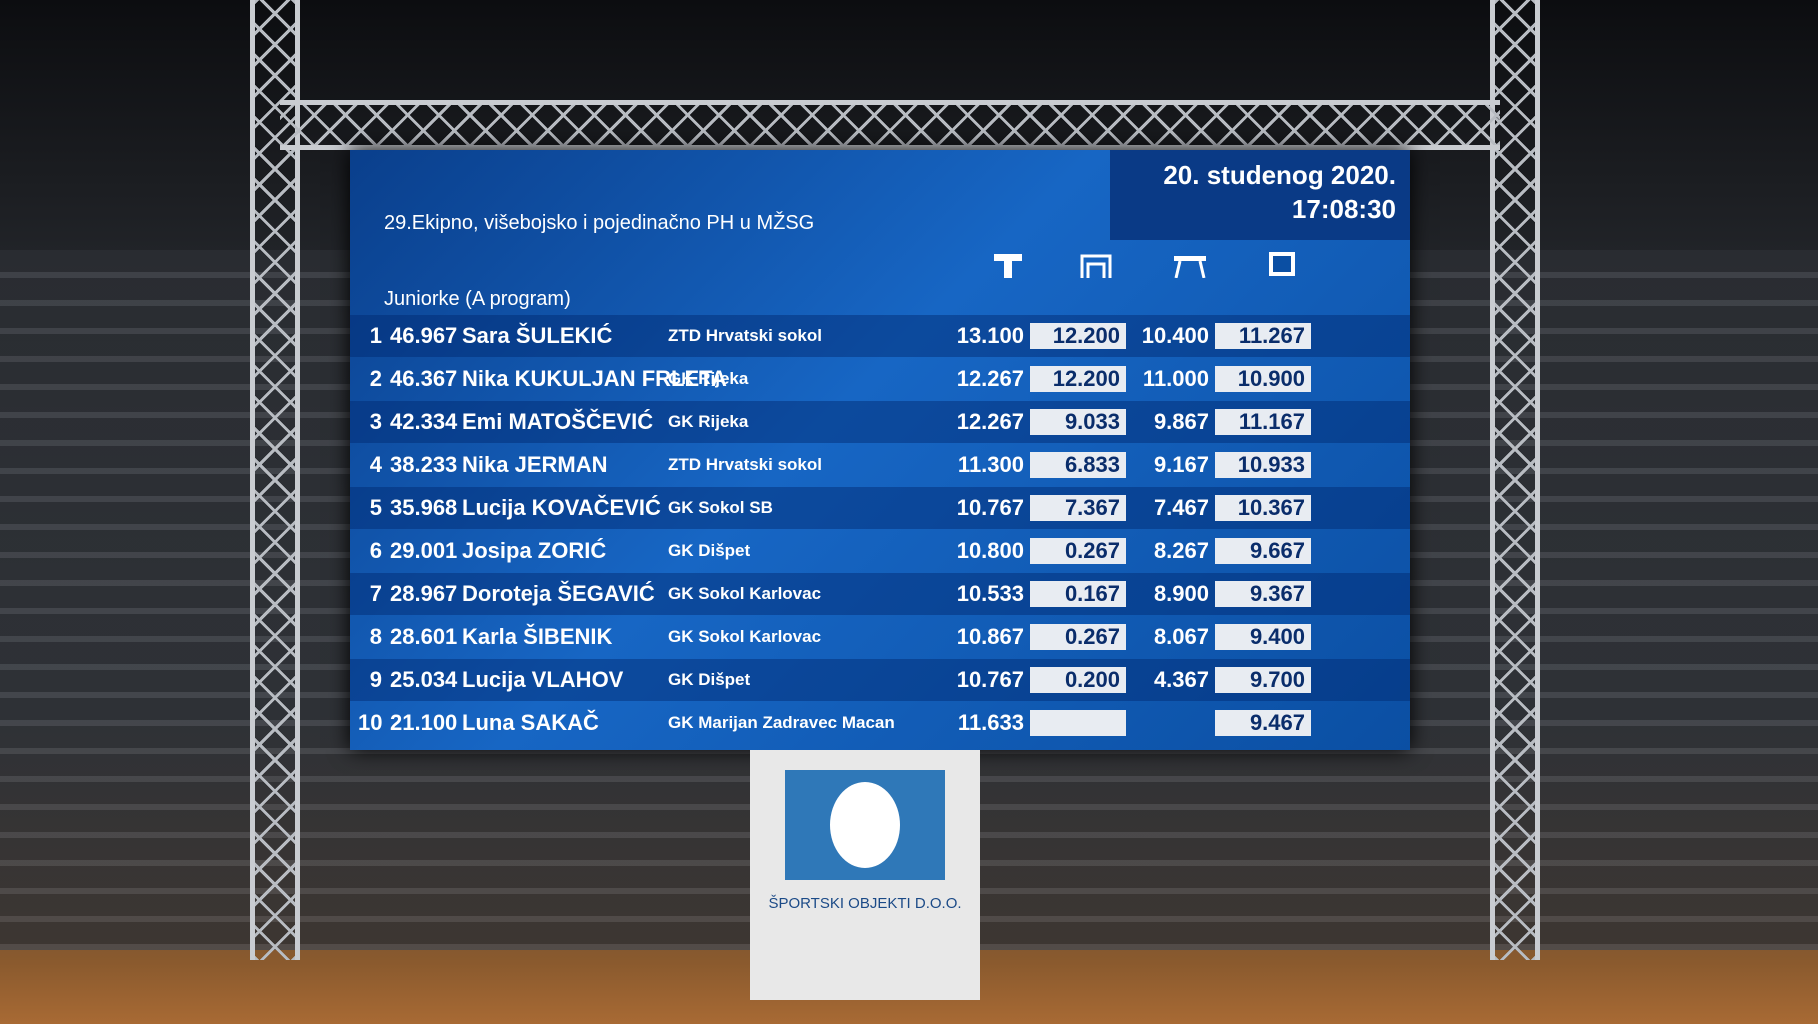 This screenshot has width=1818, height=1024. What do you see at coordinates (375, 378) in the screenshot?
I see `rank: 2` at bounding box center [375, 378].